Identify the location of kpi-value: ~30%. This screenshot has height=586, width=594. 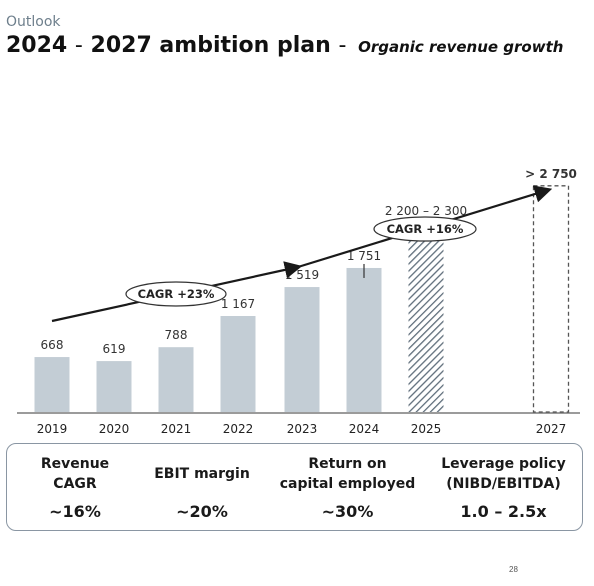
(347, 511).